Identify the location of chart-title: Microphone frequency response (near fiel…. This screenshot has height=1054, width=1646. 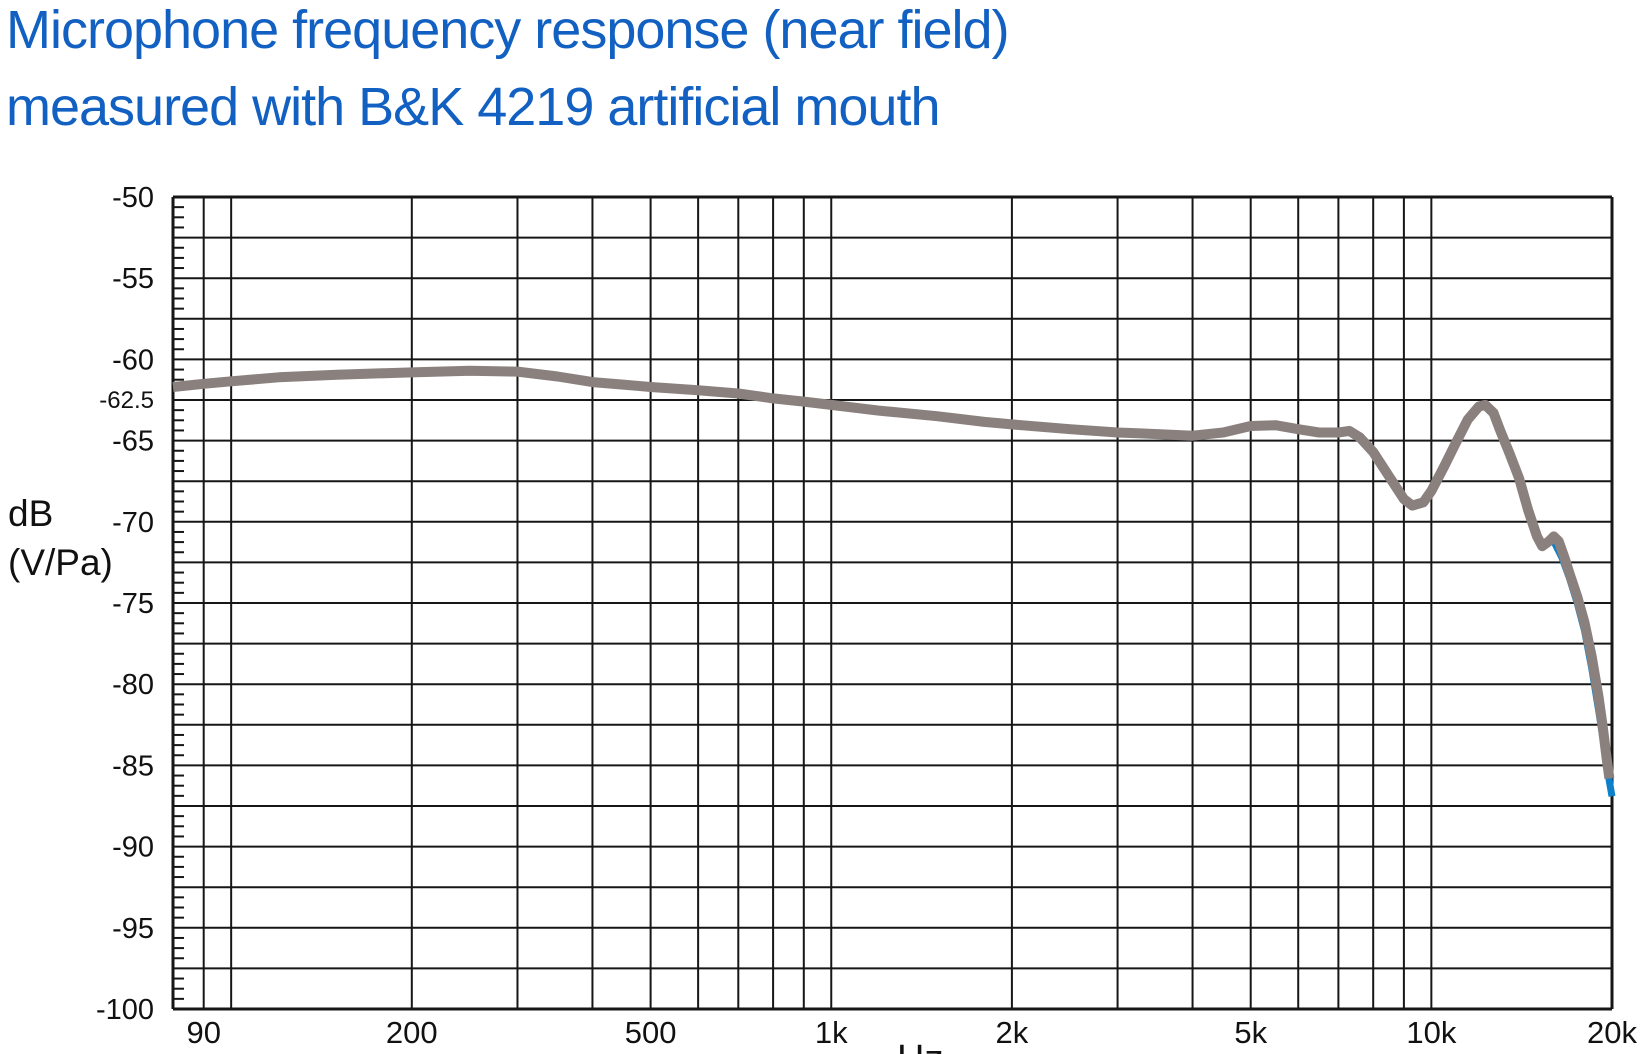
(508, 73).